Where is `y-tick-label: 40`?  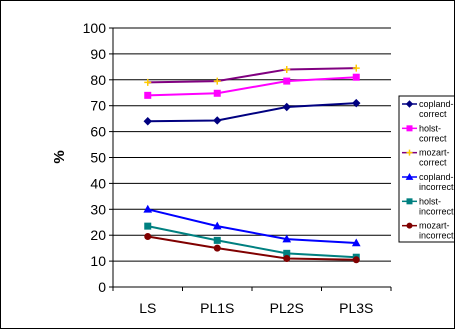
y-tick-label: 40 is located at coordinates (98, 183).